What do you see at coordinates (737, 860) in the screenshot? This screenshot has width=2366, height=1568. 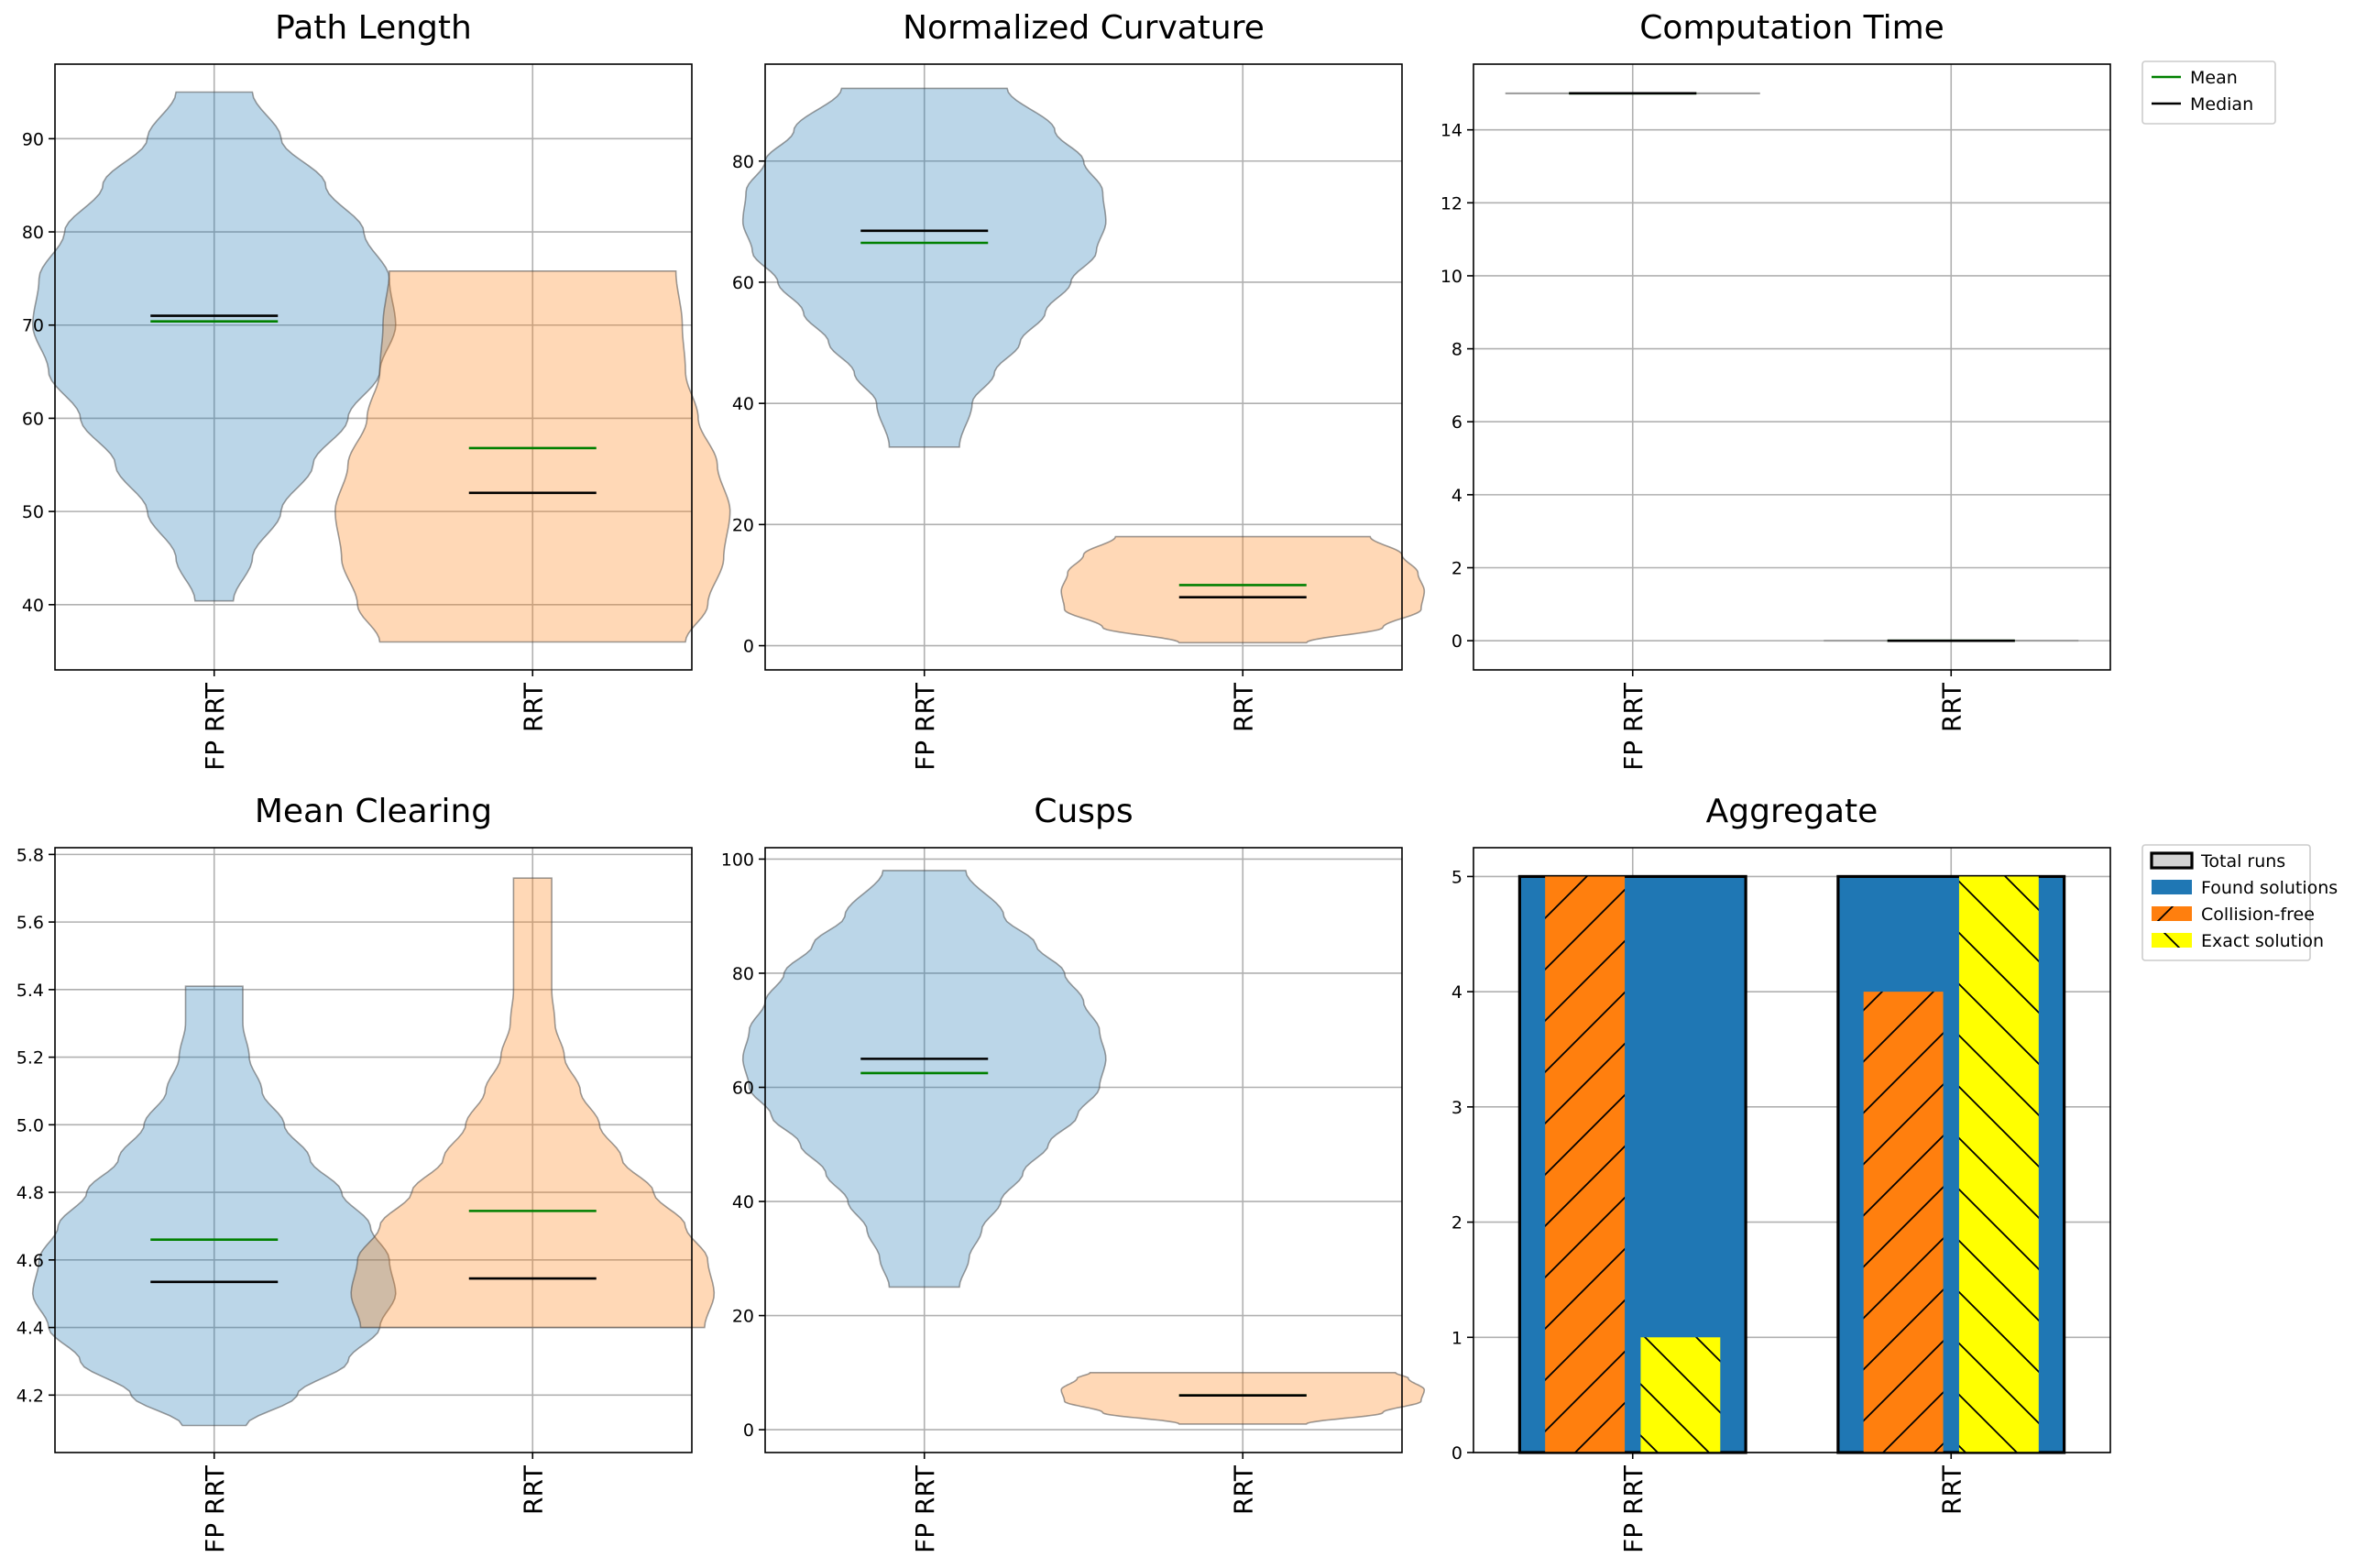 I see `y-tick-label: 100` at bounding box center [737, 860].